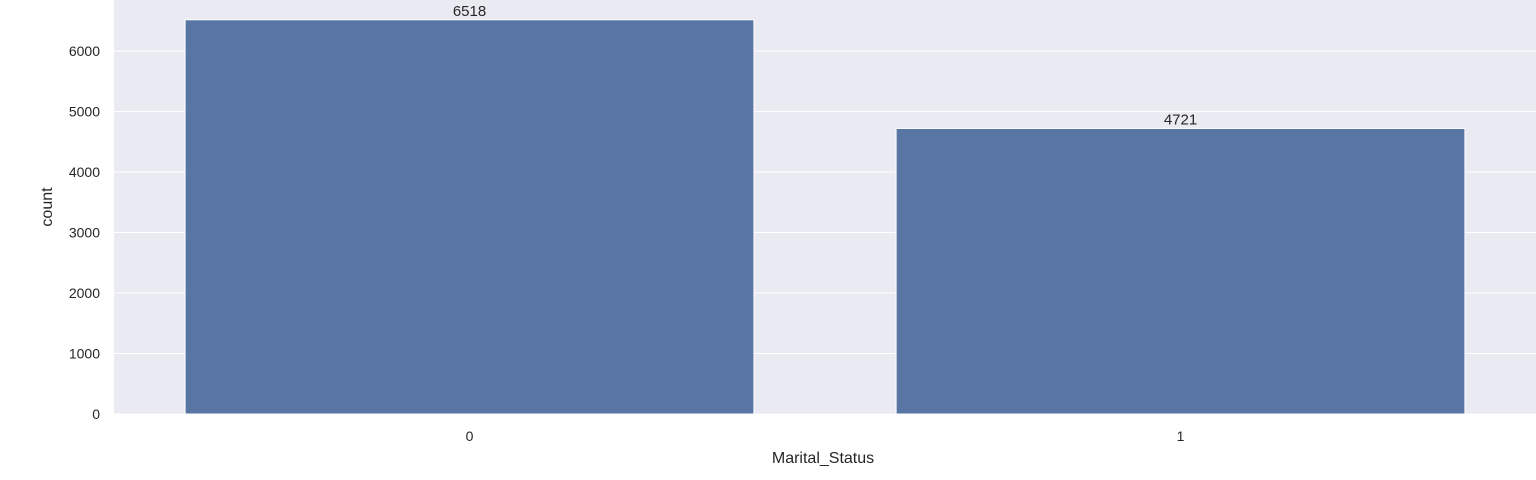  What do you see at coordinates (84, 112) in the screenshot?
I see `y-tick-label: 5000` at bounding box center [84, 112].